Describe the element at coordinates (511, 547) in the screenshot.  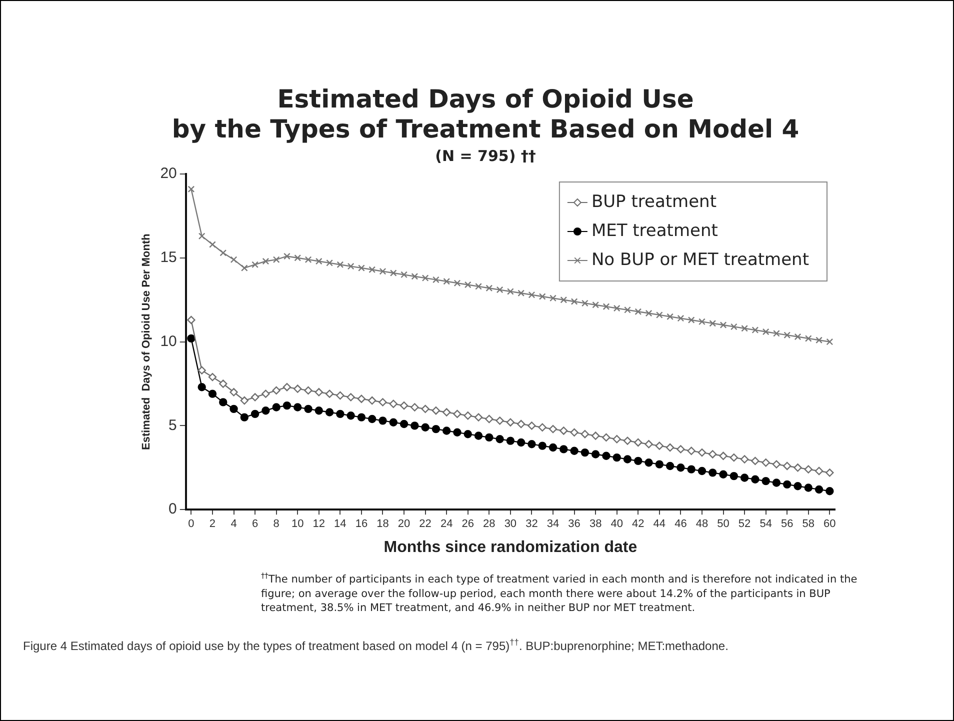
I see `x-axis-title: Months since randomization date` at that location.